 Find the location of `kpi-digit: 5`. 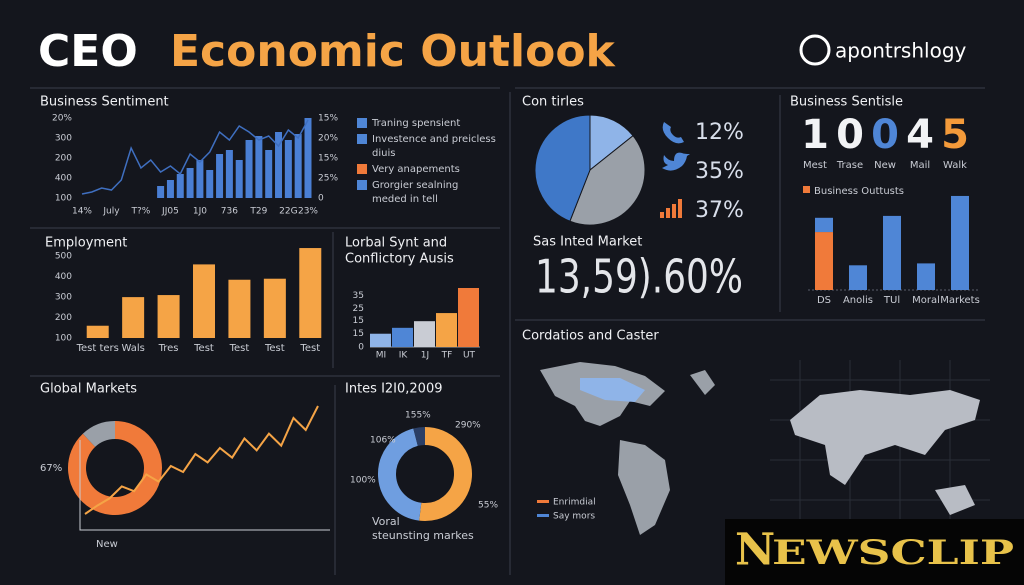

kpi-digit: 5 is located at coordinates (955, 135).